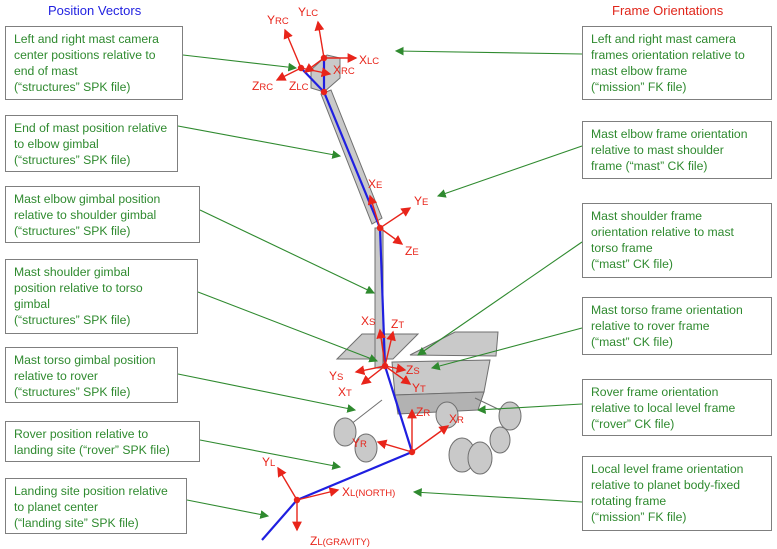 The image size is (777, 549). What do you see at coordinates (510, 416) in the screenshot?
I see `wheel-front-right` at bounding box center [510, 416].